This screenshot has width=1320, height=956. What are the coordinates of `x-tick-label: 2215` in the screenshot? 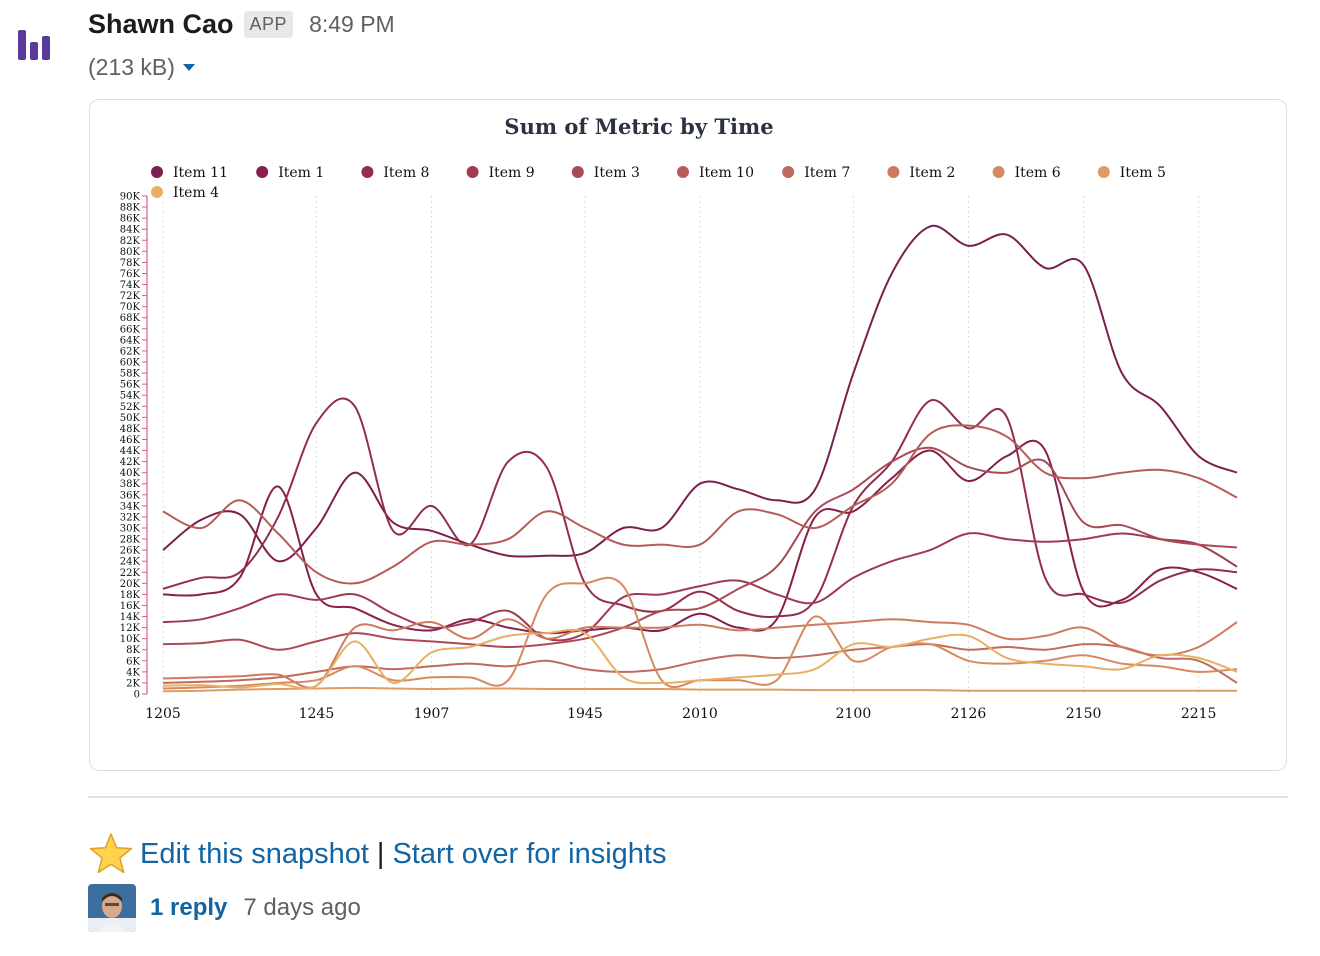 It's located at (1199, 714).